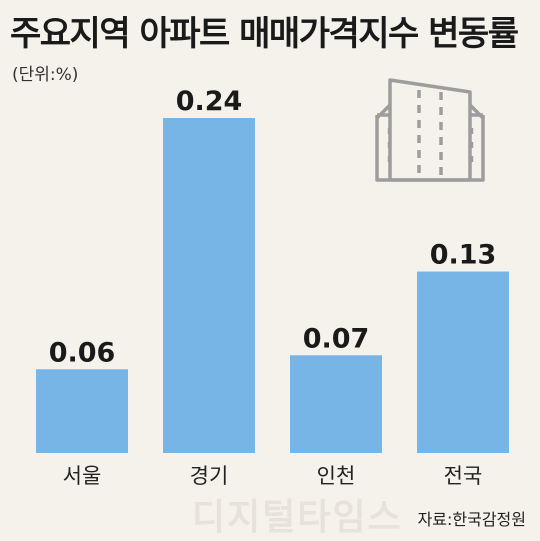  What do you see at coordinates (336, 404) in the screenshot?
I see `bar-인천` at bounding box center [336, 404].